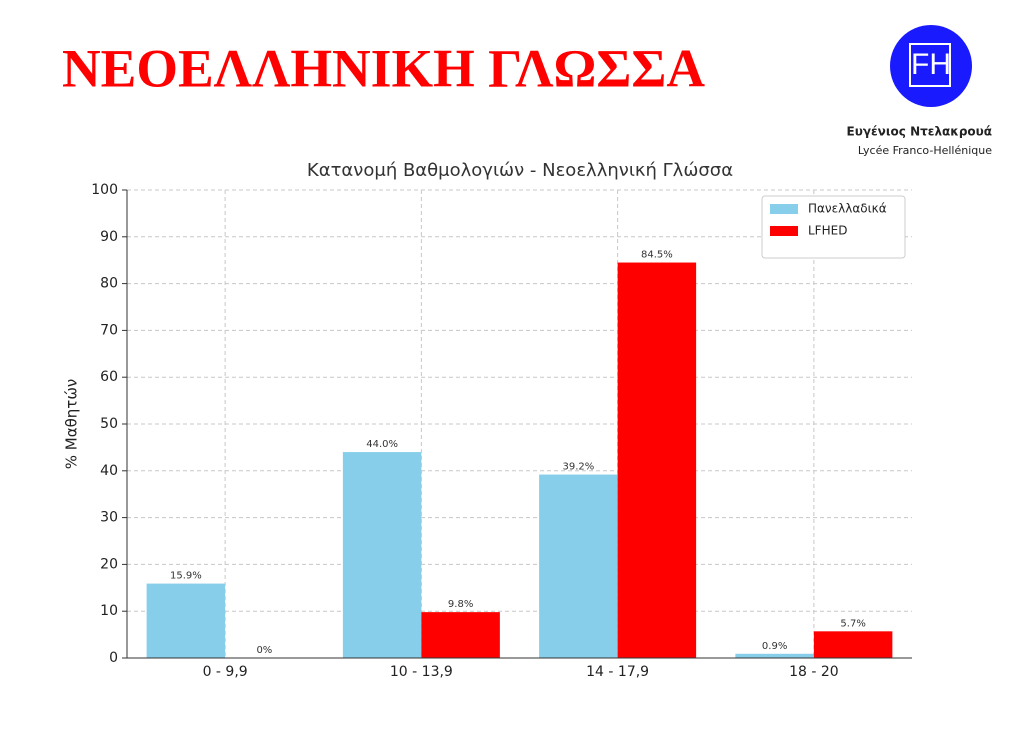 This screenshot has width=1024, height=748. I want to click on y-tick-label: 0, so click(113, 658).